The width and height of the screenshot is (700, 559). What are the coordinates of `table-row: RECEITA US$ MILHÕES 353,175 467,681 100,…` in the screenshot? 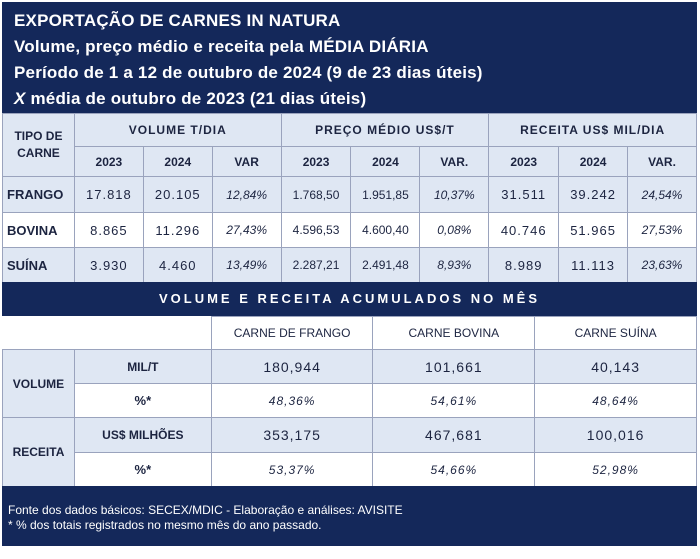 It's located at (349, 452).